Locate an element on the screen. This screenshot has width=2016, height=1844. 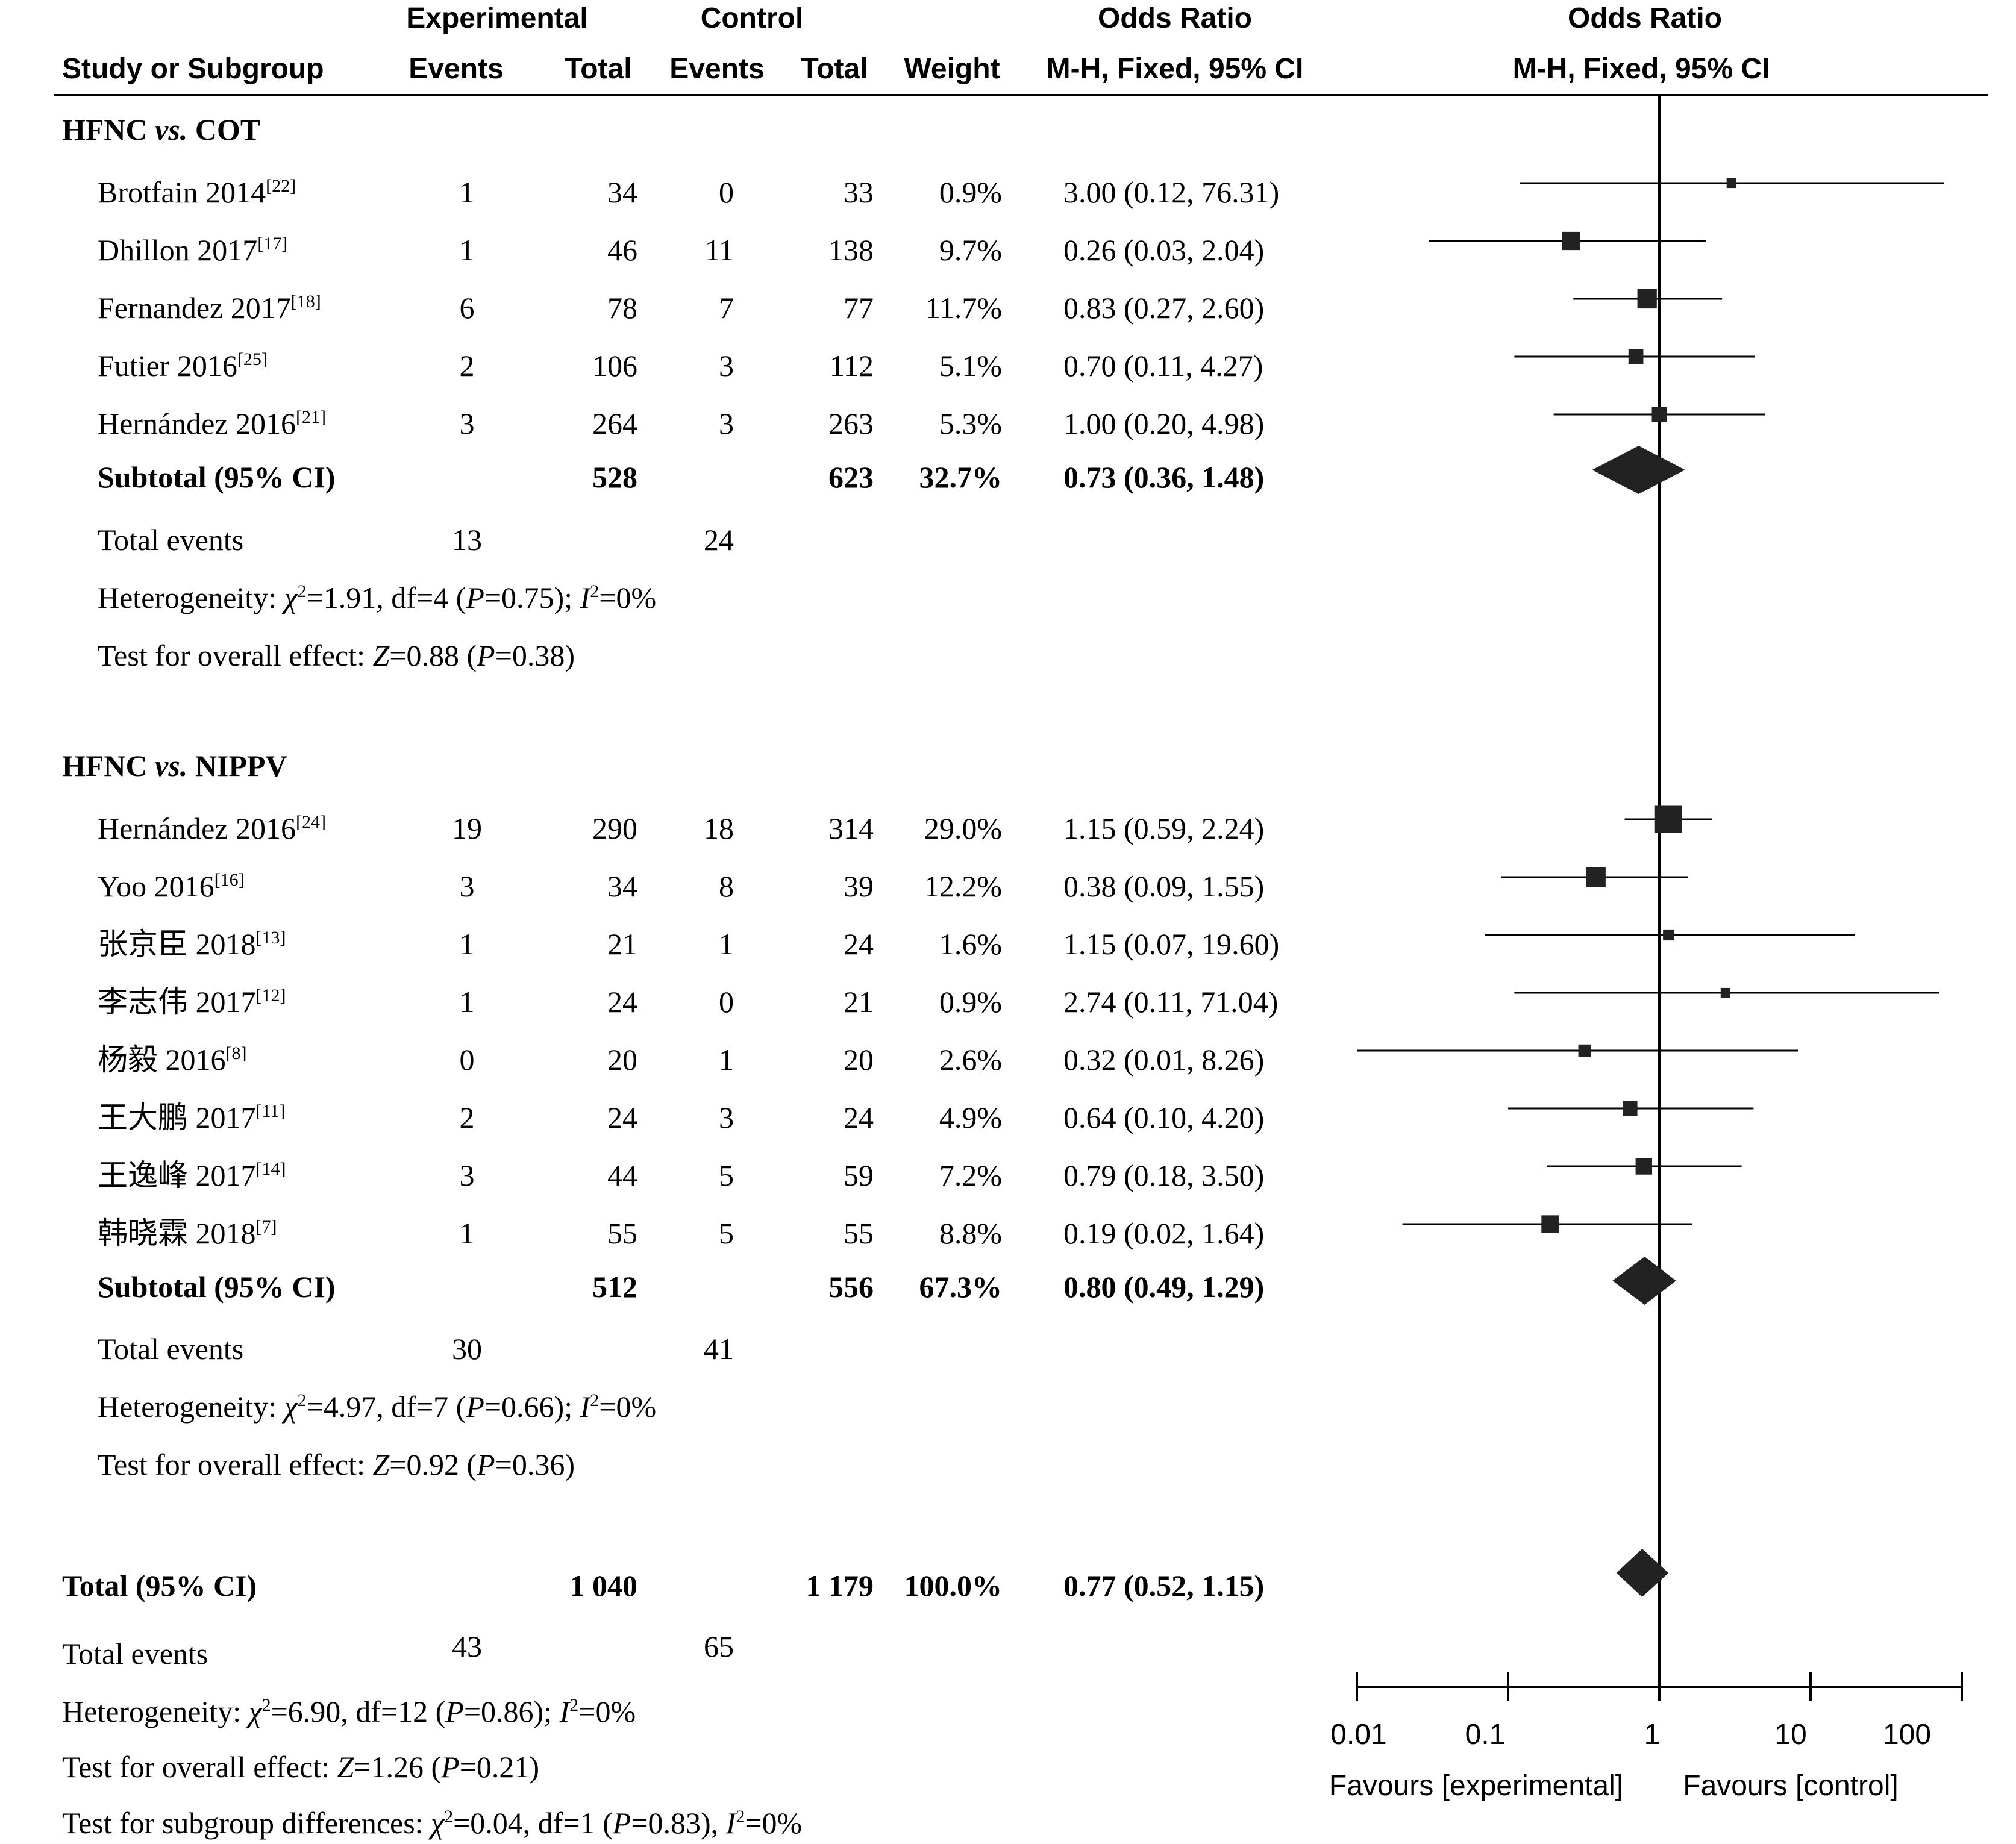
subtotal-ci: 0.73 (0.36, 1.48) is located at coordinates (1163, 477).